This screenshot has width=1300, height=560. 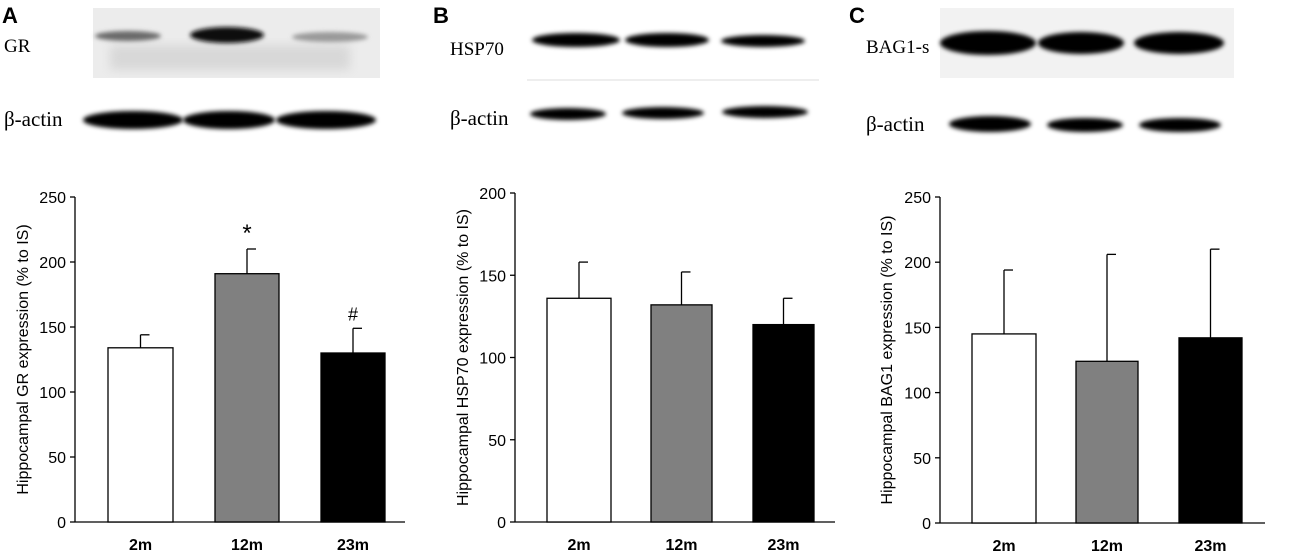 I want to click on panel-letter-b: B, so click(x=441, y=15).